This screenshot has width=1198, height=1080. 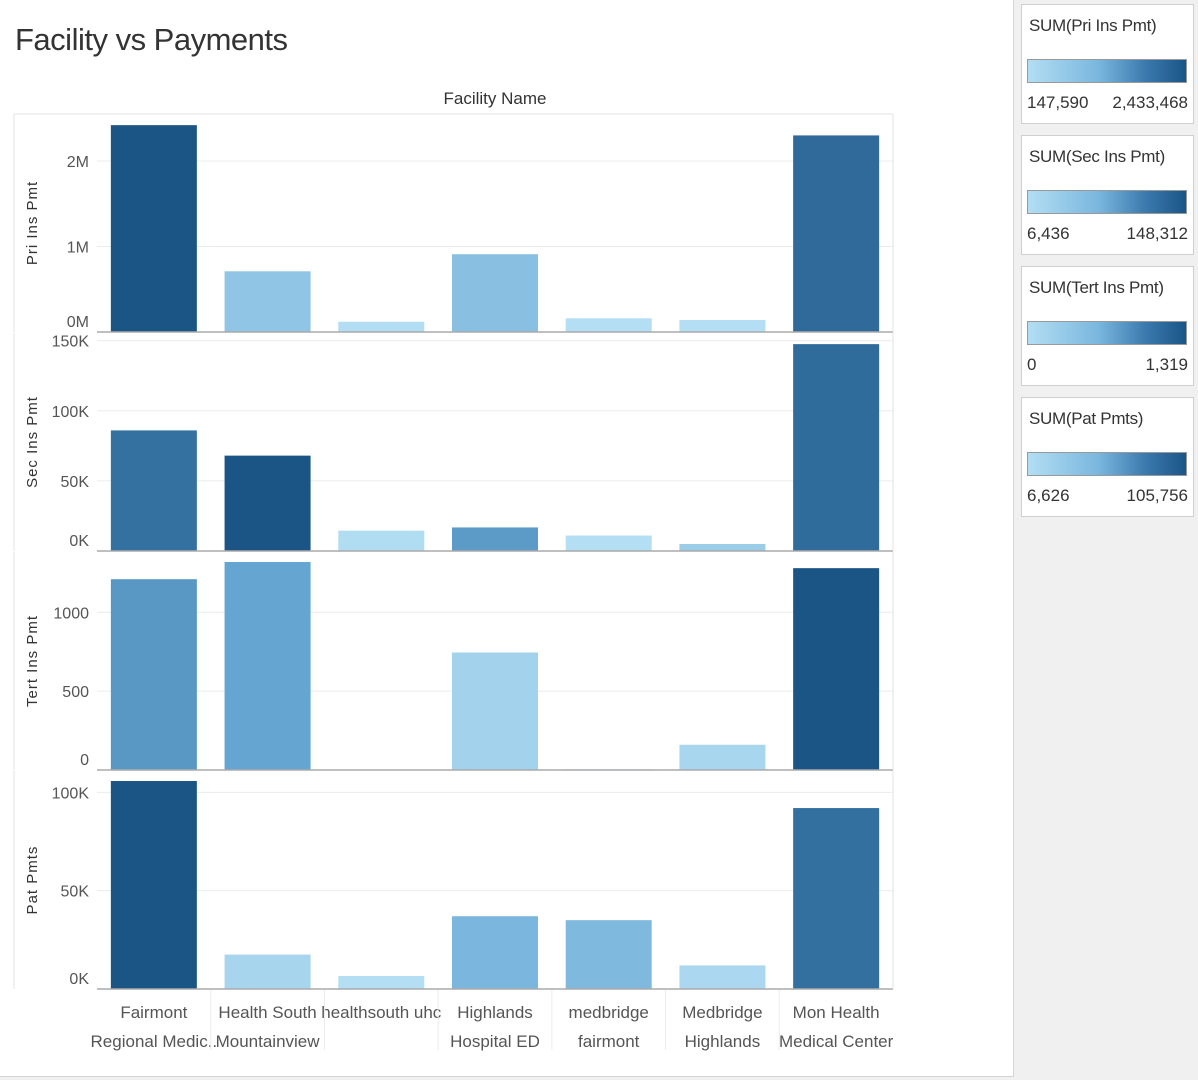 I want to click on legend-max: 1,319, so click(x=1166, y=364).